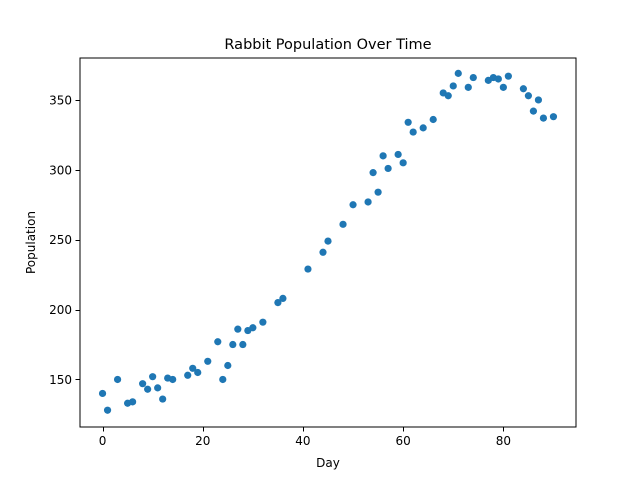 Image resolution: width=640 pixels, height=480 pixels. Describe the element at coordinates (60, 240) in the screenshot. I see `y-tick-label: 250` at that location.